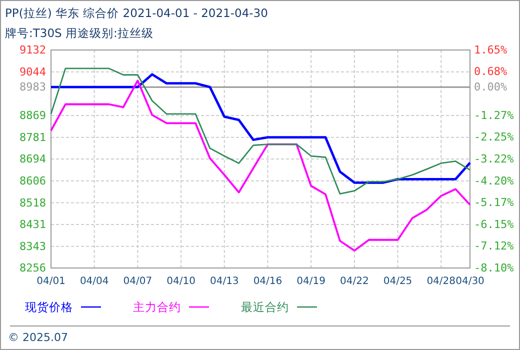 Image resolution: width=520 pixels, height=350 pixels. What do you see at coordinates (491, 71) in the screenshot?
I see `y2-tick-label: 0.68%` at bounding box center [491, 71].